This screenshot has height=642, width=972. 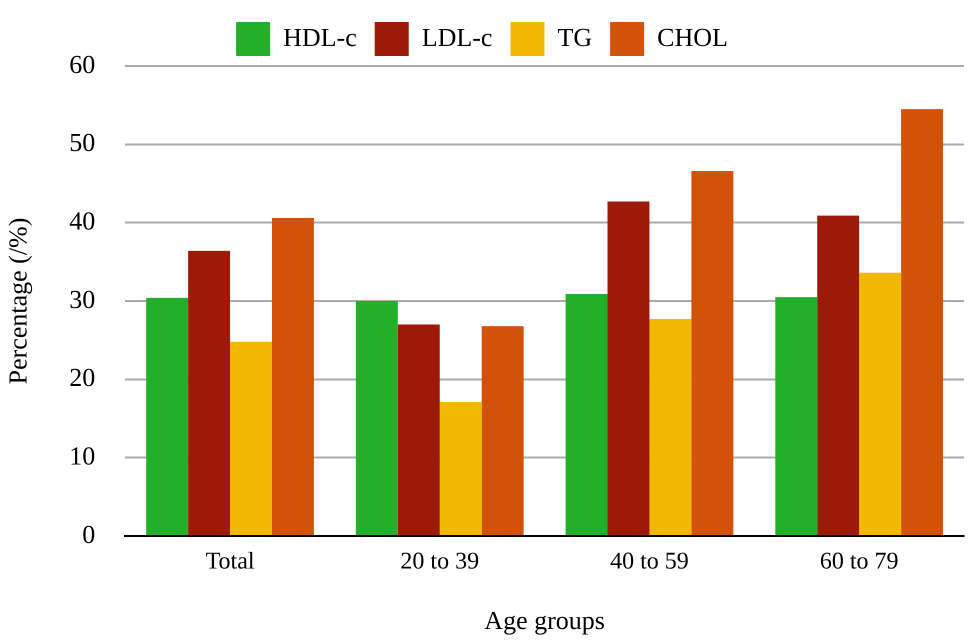 What do you see at coordinates (82, 299) in the screenshot?
I see `y-tick-label: 30` at bounding box center [82, 299].